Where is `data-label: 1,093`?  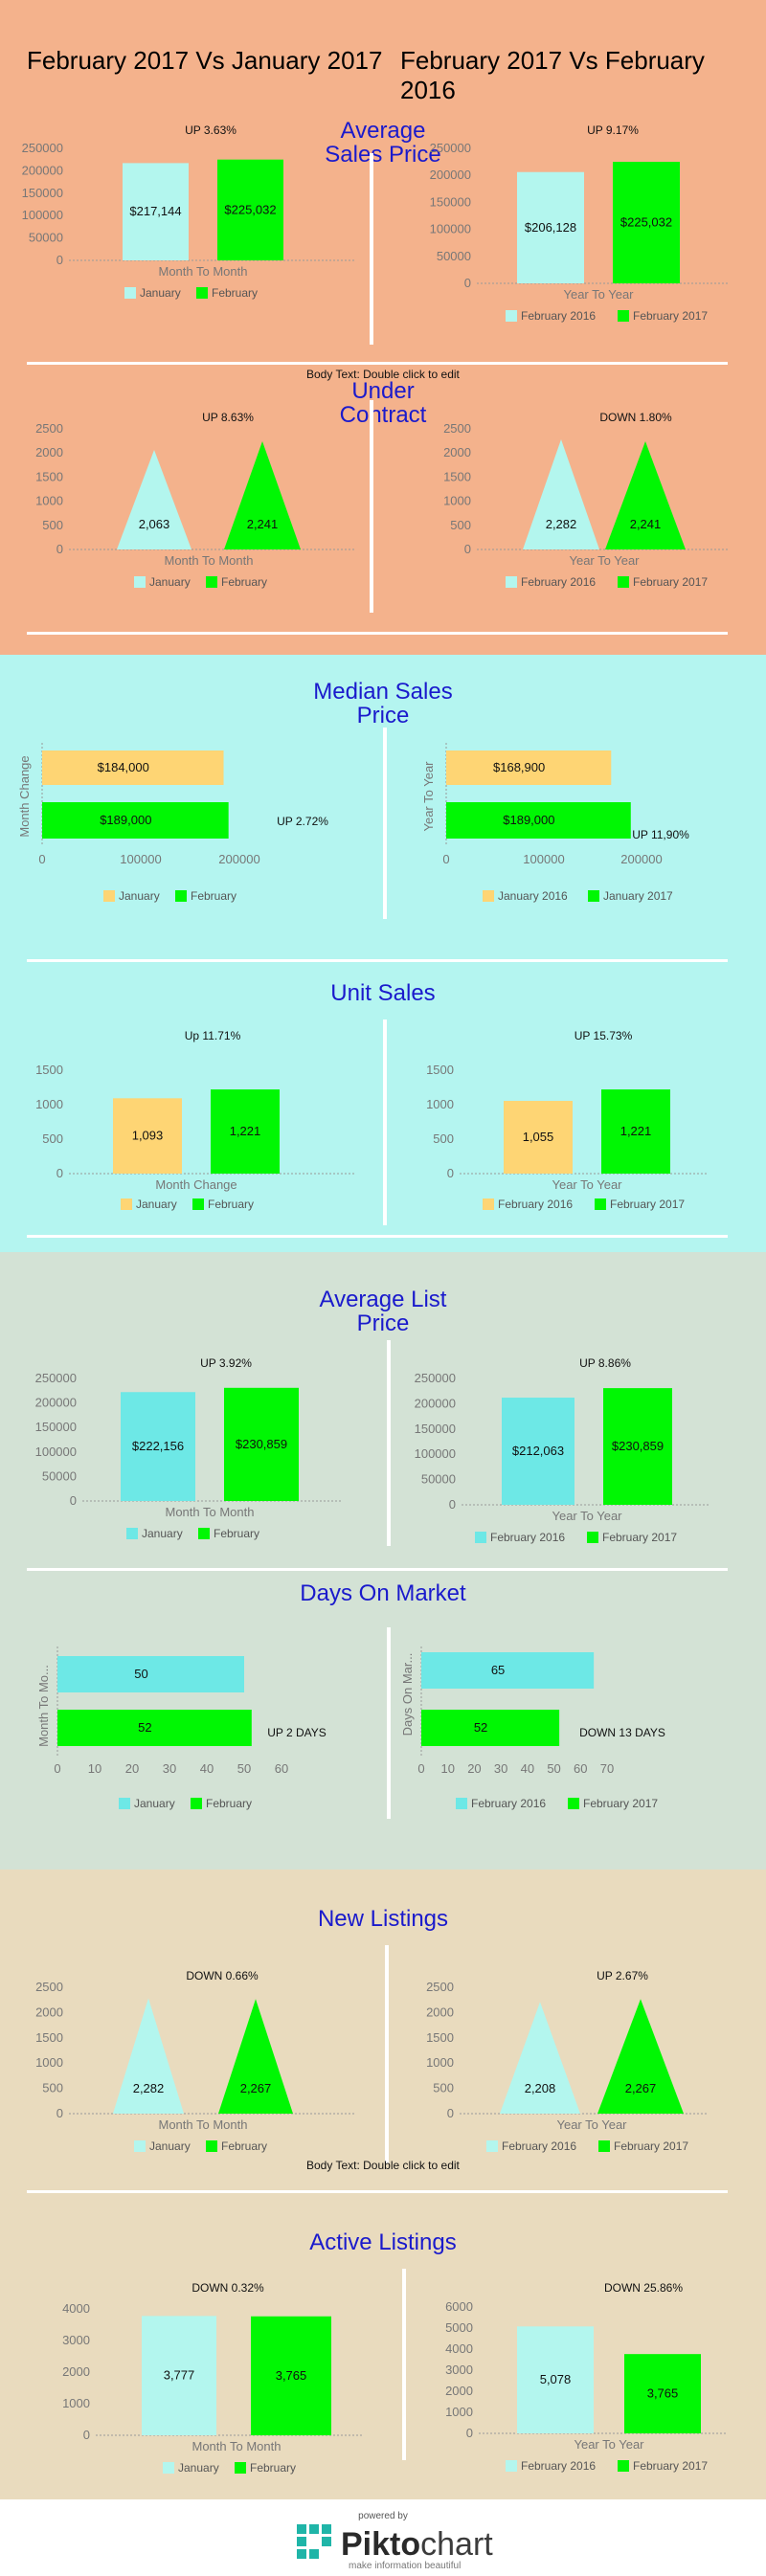 data-label: 1,093 is located at coordinates (148, 1136).